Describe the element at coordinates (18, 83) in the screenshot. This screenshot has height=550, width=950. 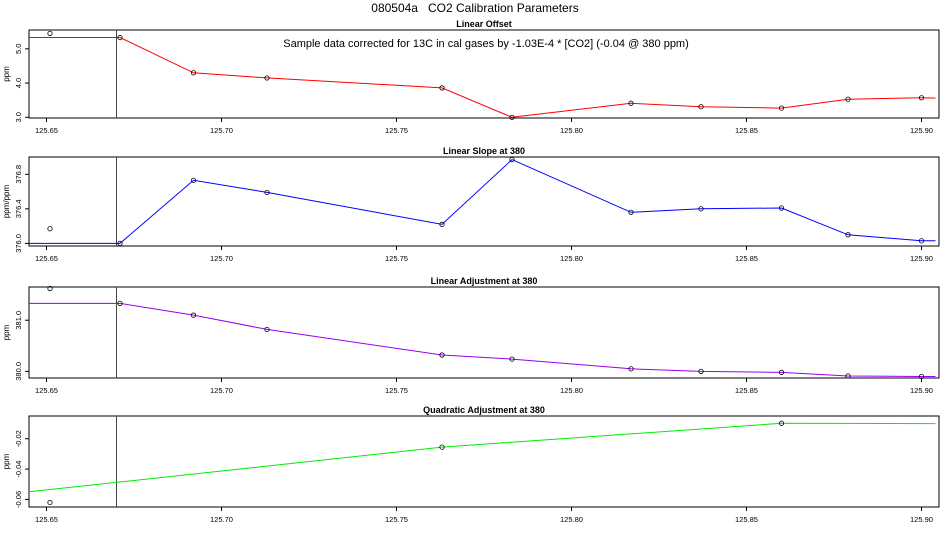
I see `y-tick-label: 4.0` at that location.